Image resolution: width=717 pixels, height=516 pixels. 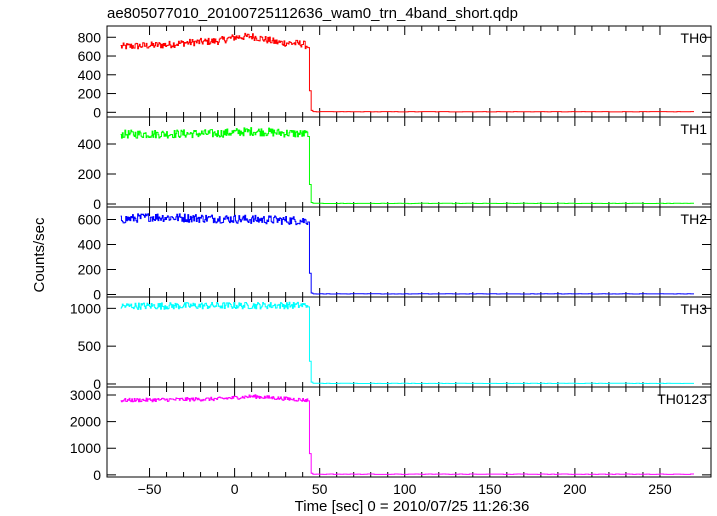 I want to click on y-tick-label: 3000, so click(x=85, y=395).